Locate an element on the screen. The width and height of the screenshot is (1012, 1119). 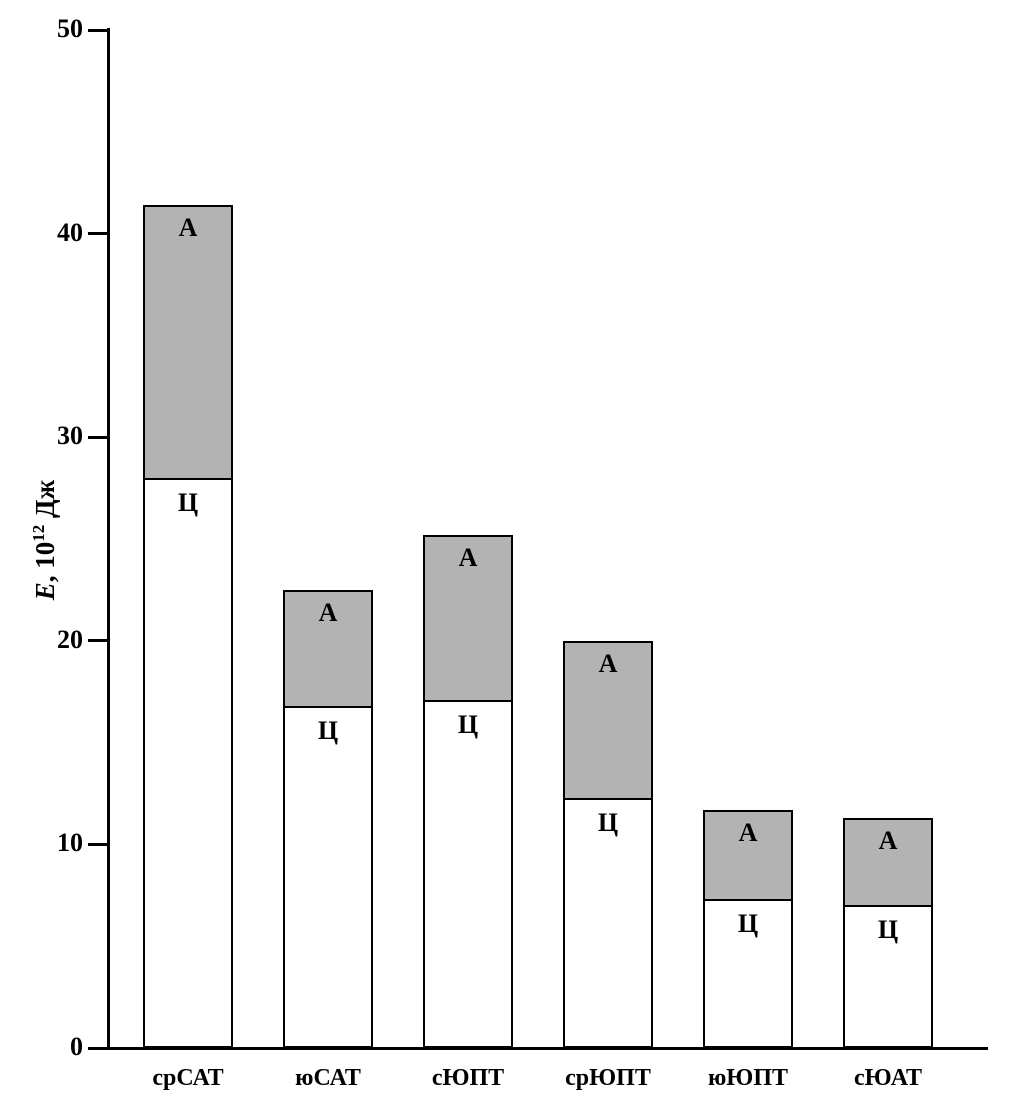
y-axis-title-symbol: E is located at coordinates (45, 591).